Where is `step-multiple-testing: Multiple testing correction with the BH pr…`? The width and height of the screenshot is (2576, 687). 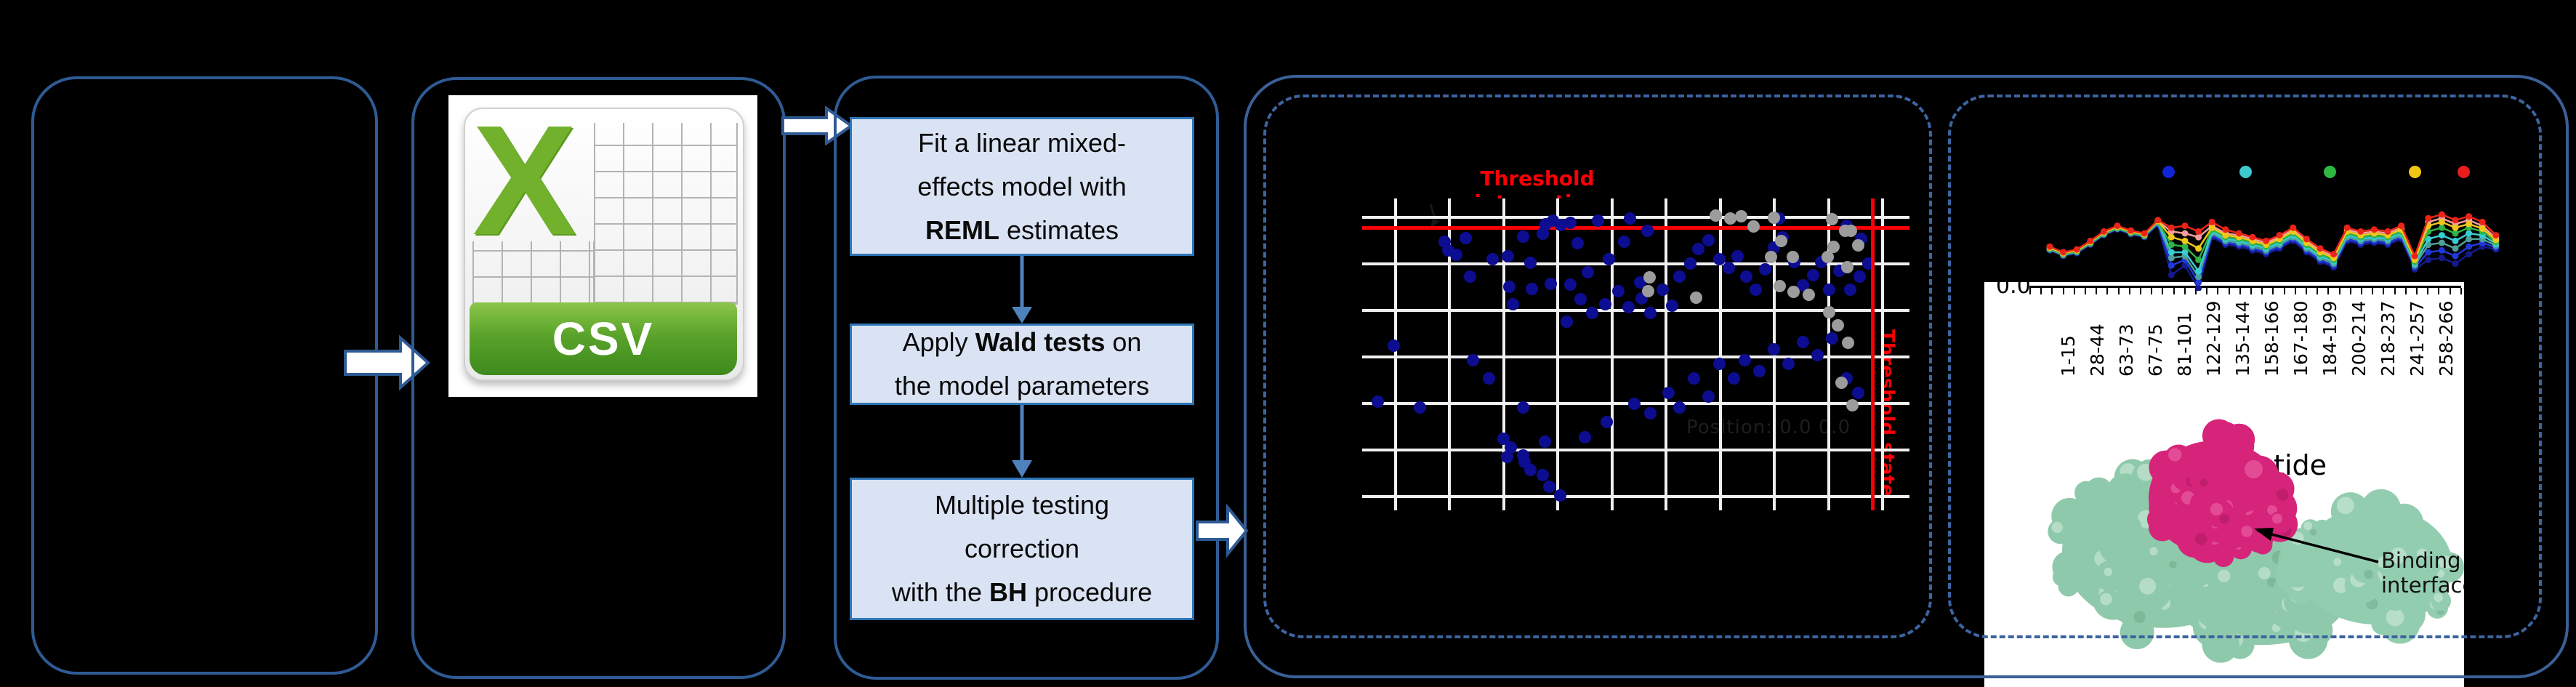 step-multiple-testing: Multiple testing correction with the BH pr… is located at coordinates (1022, 549).